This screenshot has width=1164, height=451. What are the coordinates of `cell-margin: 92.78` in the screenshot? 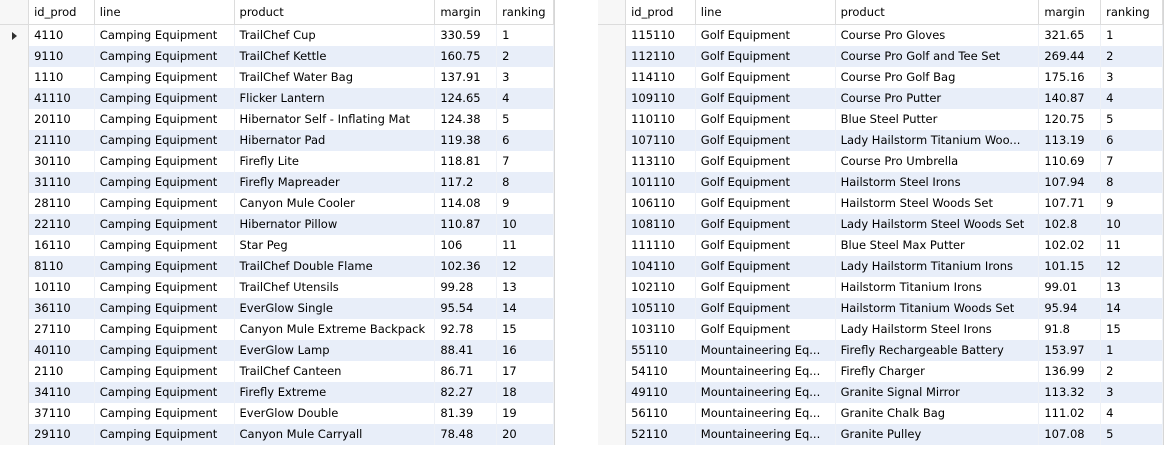 It's located at (466, 329).